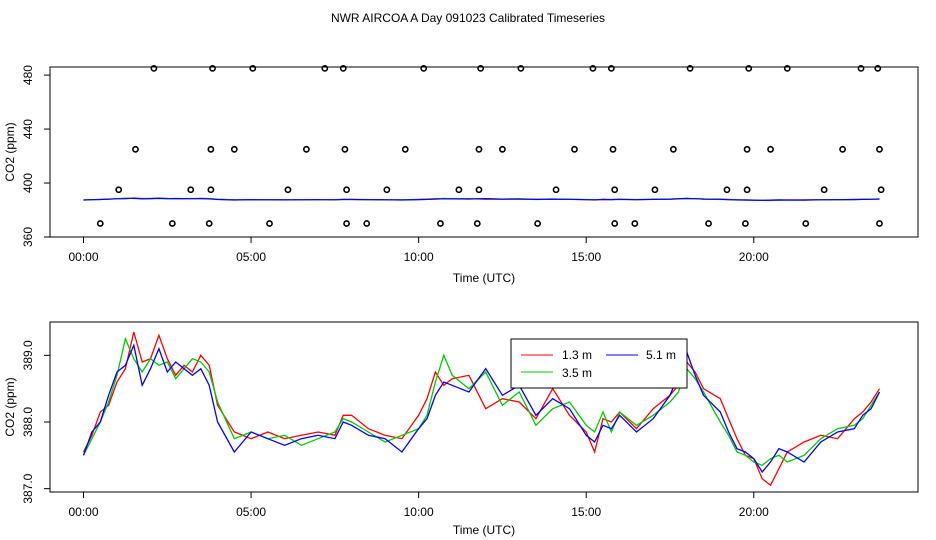 This screenshot has width=936, height=540. I want to click on panel1-y-tick-label: 400, so click(28, 183).